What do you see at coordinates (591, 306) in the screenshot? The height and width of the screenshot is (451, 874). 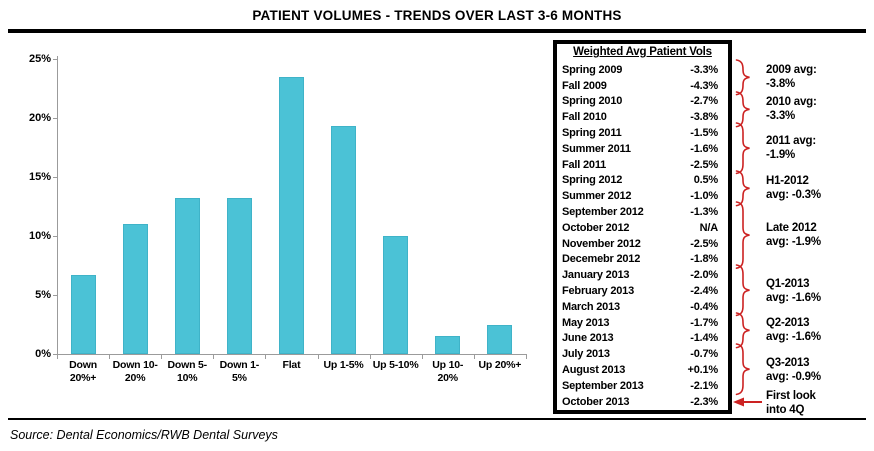 I see `row-period: March 2013` at bounding box center [591, 306].